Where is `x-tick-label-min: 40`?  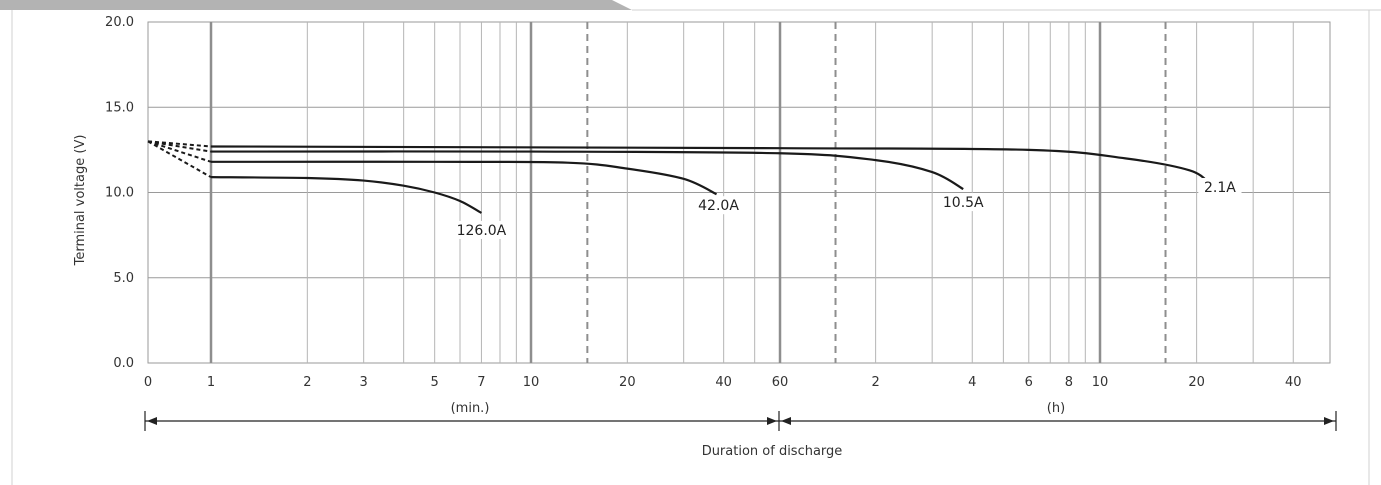 x-tick-label-min: 40 is located at coordinates (723, 382).